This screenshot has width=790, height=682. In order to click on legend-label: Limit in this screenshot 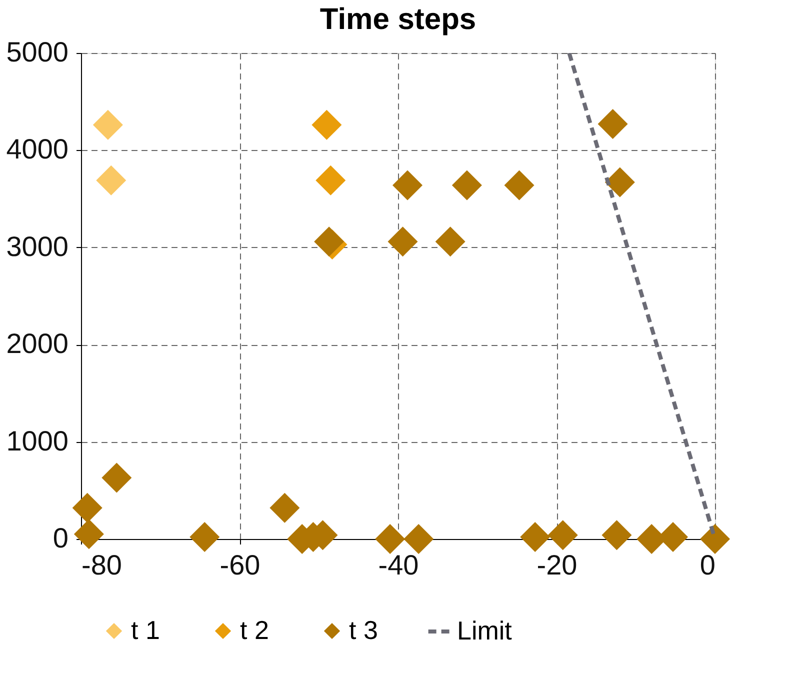, I will do `click(485, 631)`.